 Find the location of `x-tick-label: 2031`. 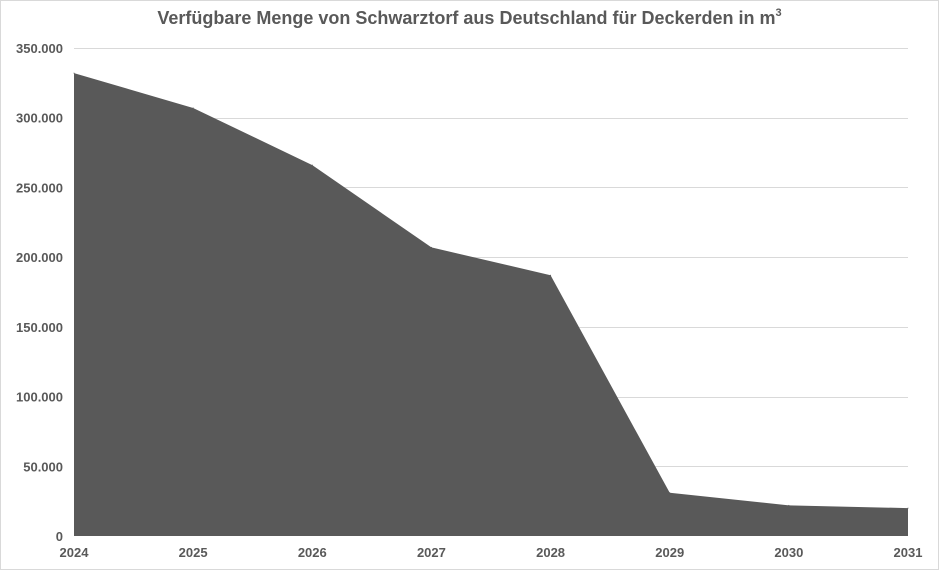

x-tick-label: 2031 is located at coordinates (908, 552).